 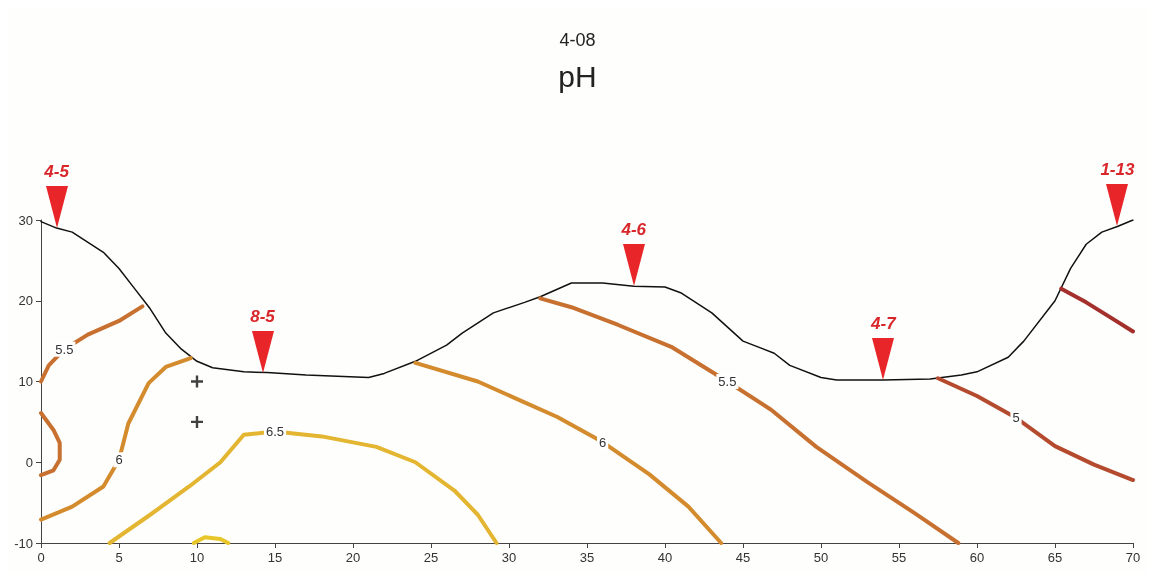 I want to click on x-tick-label: 40, so click(x=665, y=557).